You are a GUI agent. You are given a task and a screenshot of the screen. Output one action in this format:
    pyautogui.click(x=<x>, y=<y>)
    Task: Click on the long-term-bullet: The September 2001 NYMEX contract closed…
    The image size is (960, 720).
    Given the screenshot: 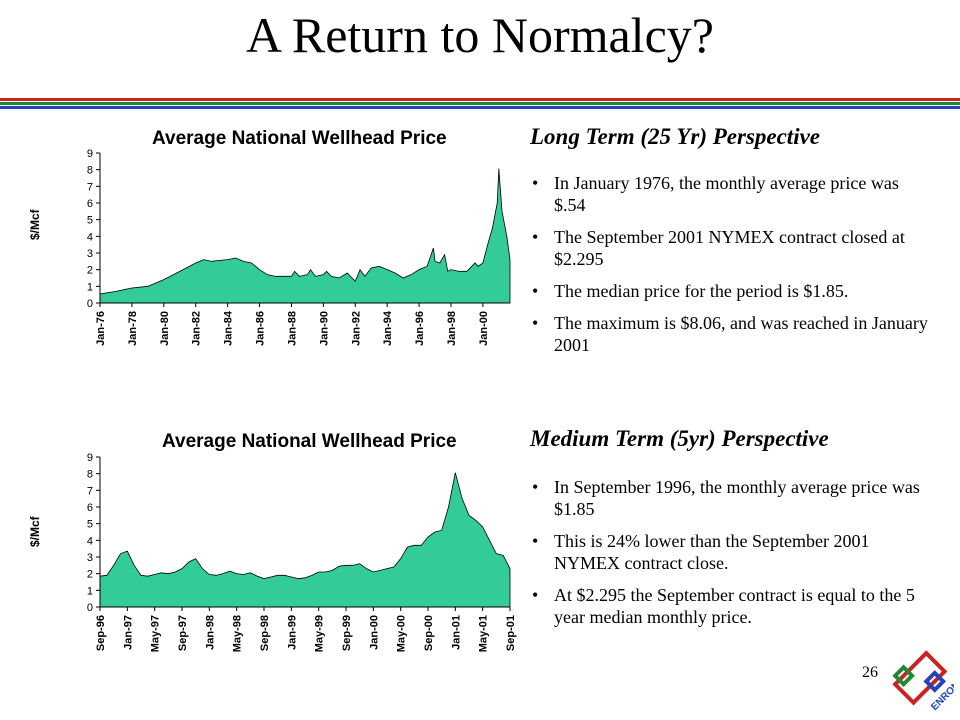 What is the action you would take?
    pyautogui.click(x=728, y=248)
    